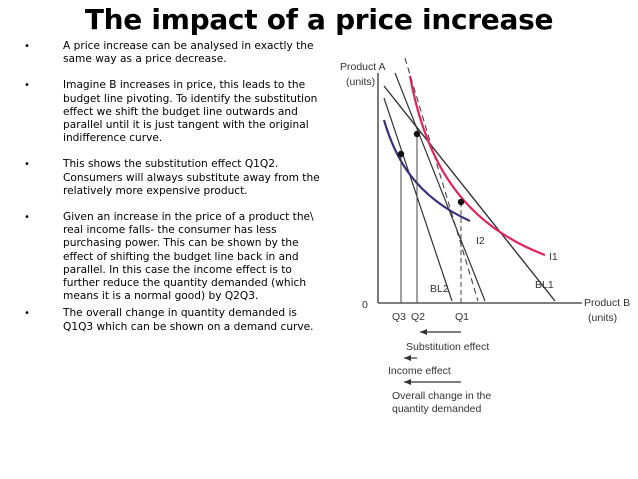  I want to click on income-effect-label: Income effect, so click(419, 371).